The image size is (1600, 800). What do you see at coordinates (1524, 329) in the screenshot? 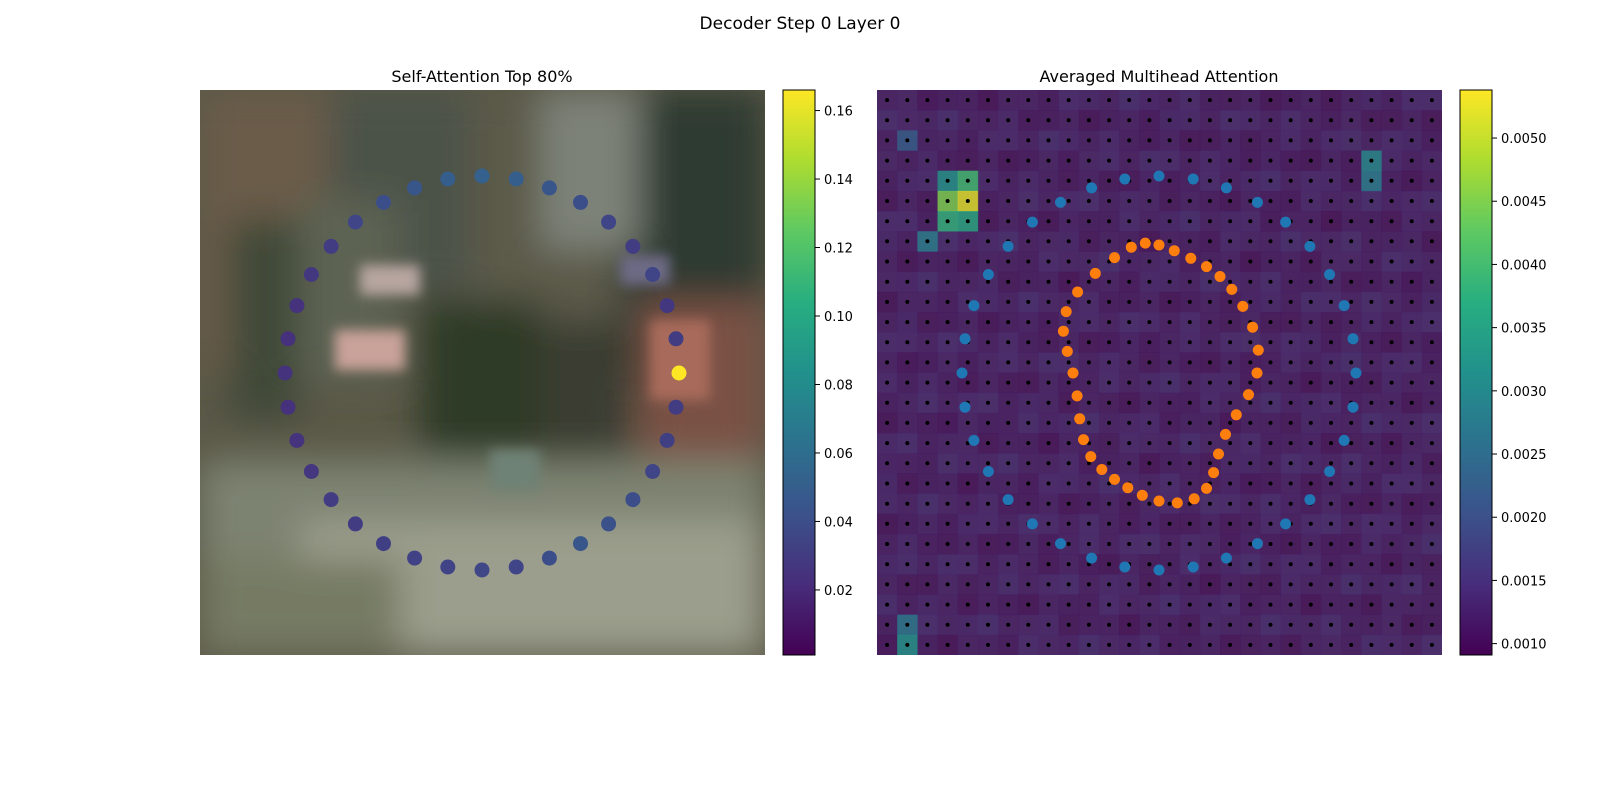
I see `right-colorbar-tick-label-5: 0.0035` at bounding box center [1524, 329].